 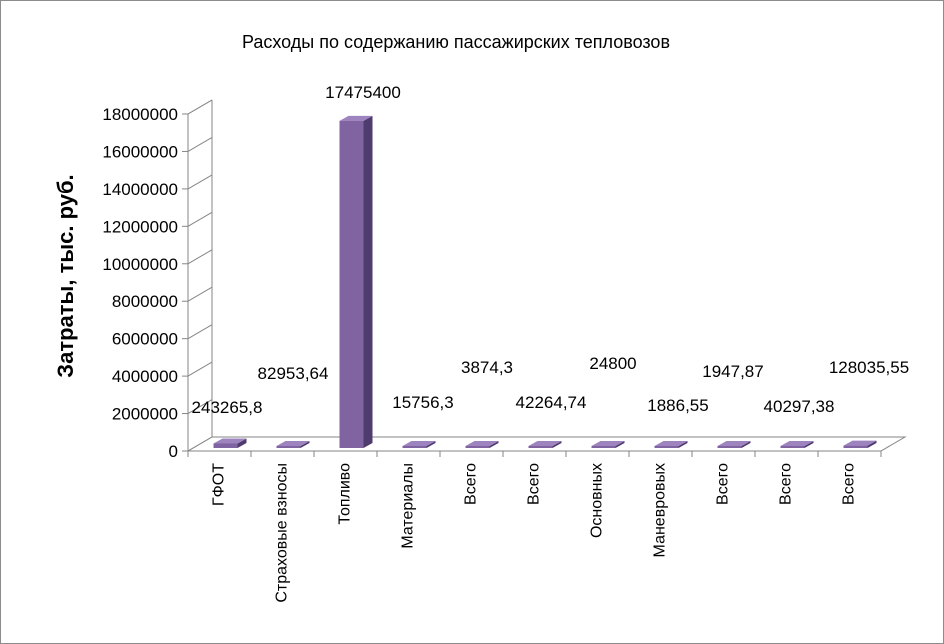 I want to click on data-label: 15756,3, so click(x=422, y=402).